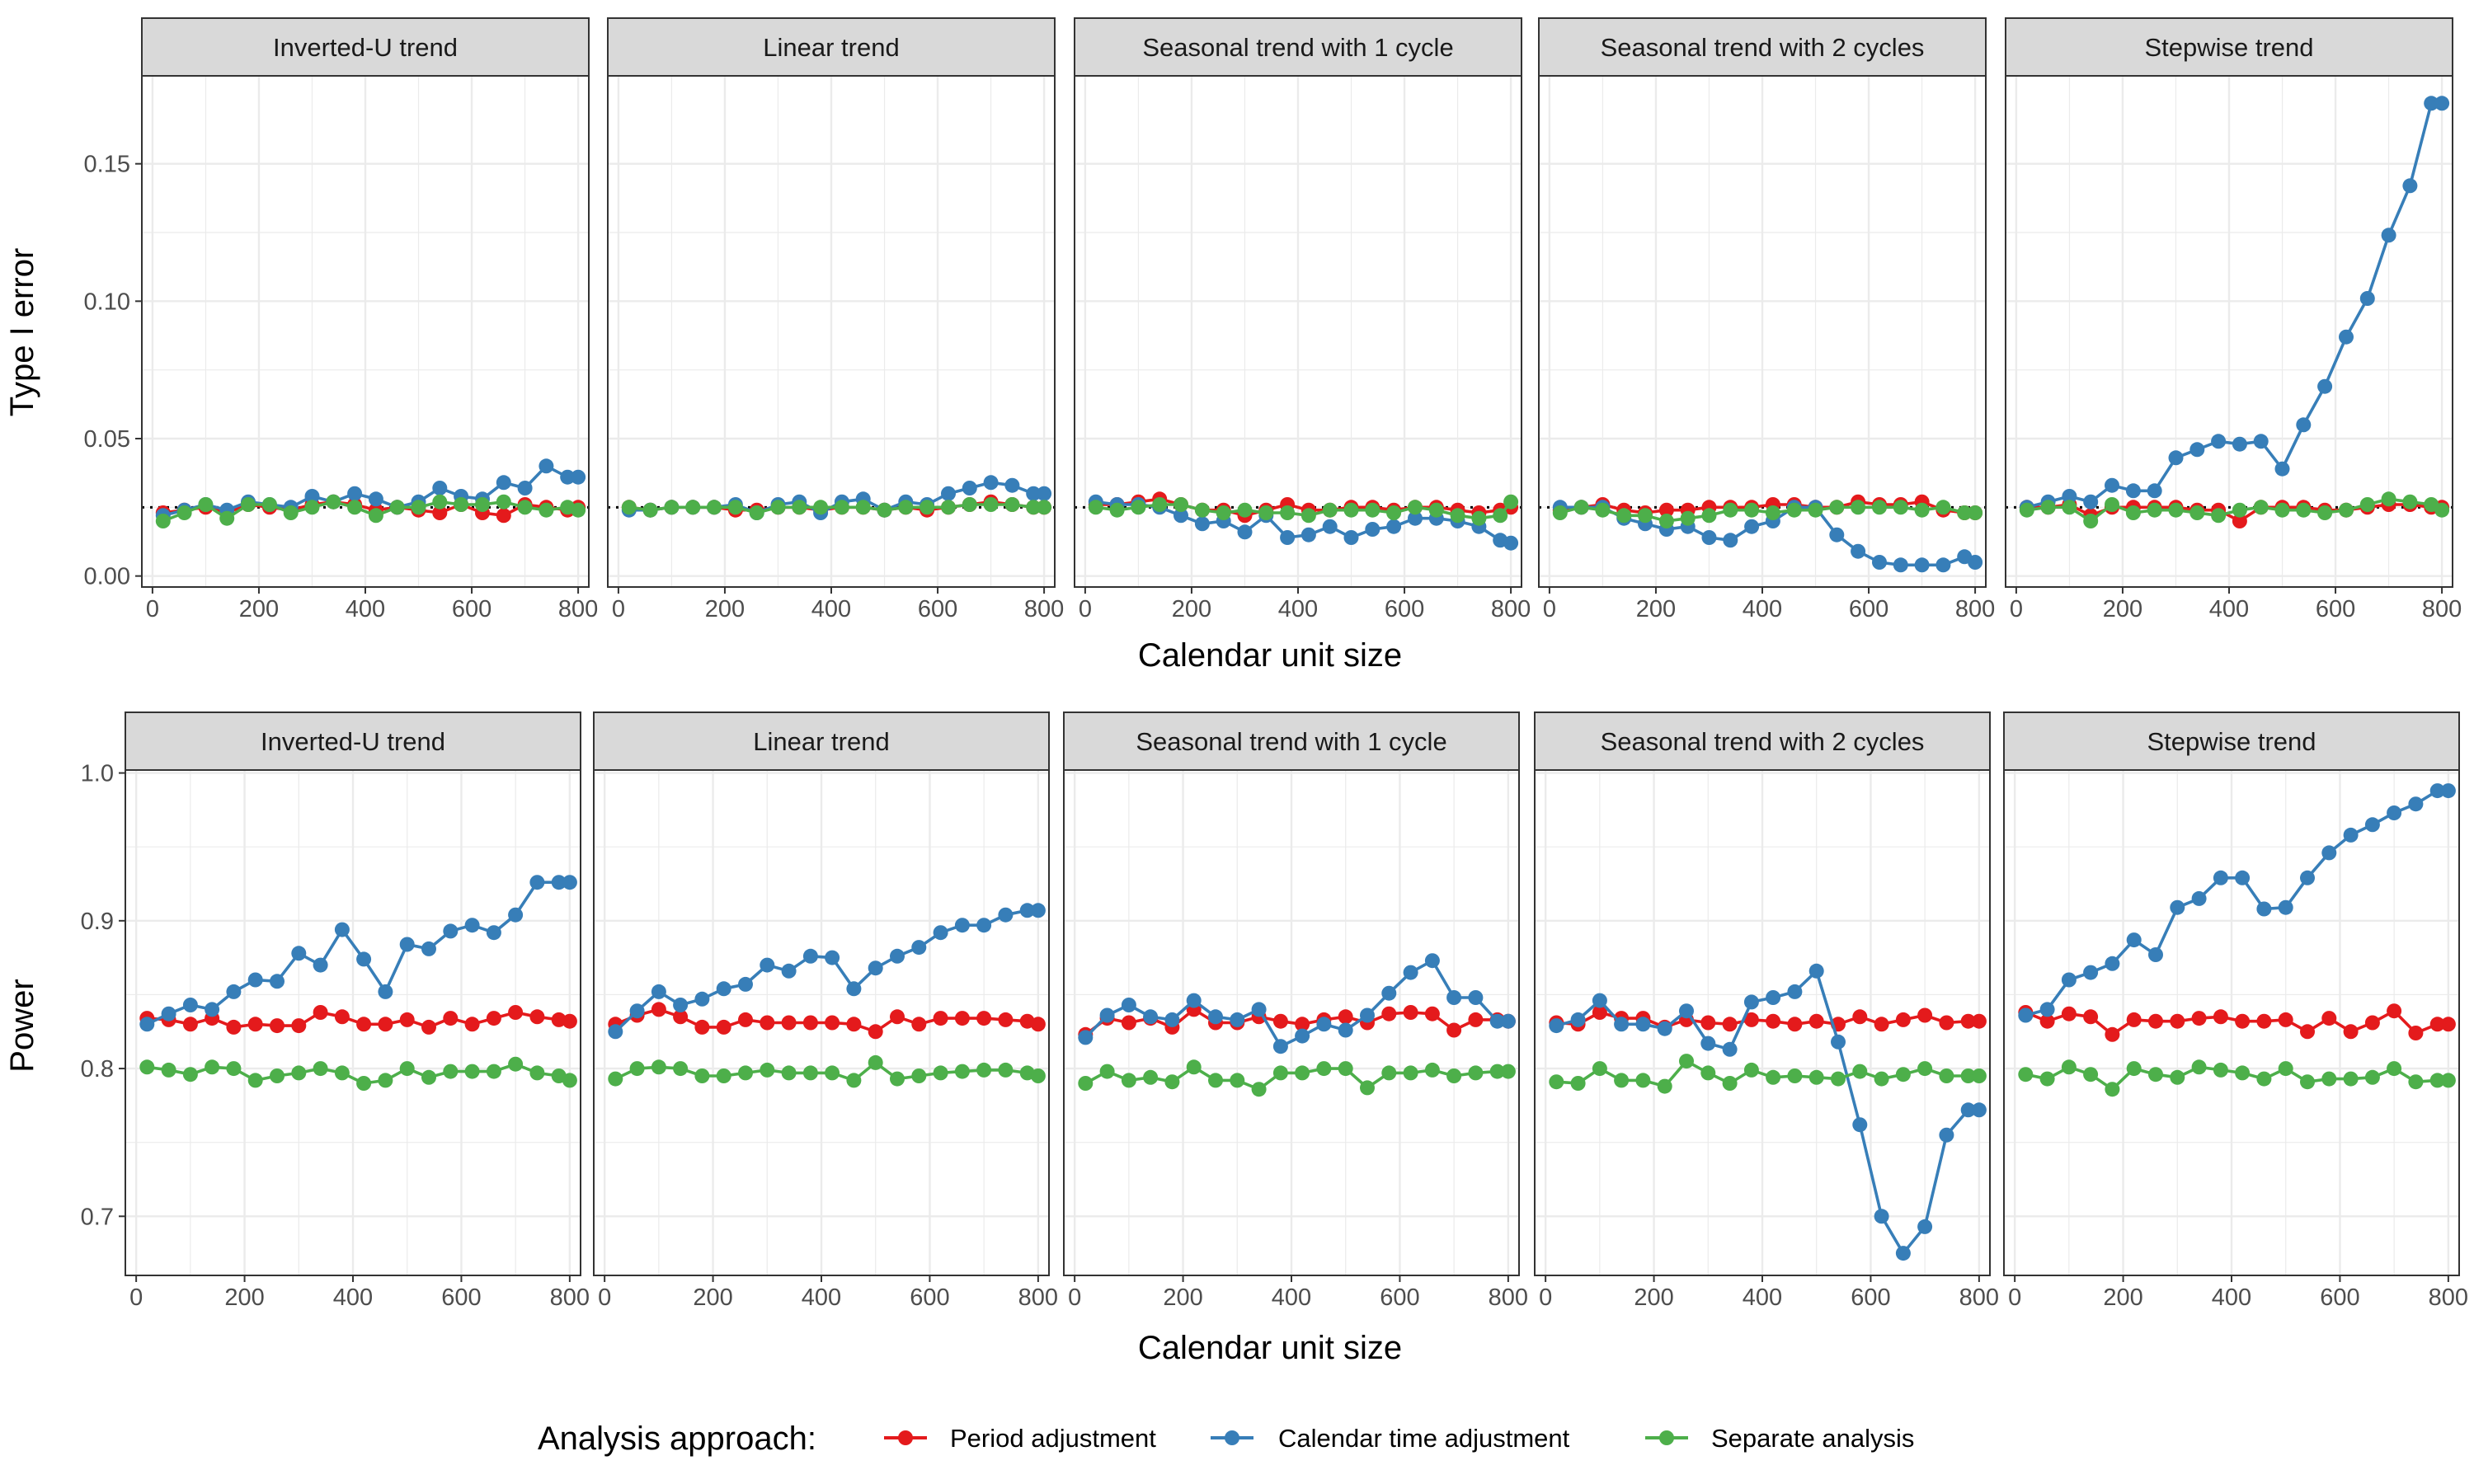  What do you see at coordinates (2237, 1078) in the screenshot?
I see `series-separate-analysis` at bounding box center [2237, 1078].